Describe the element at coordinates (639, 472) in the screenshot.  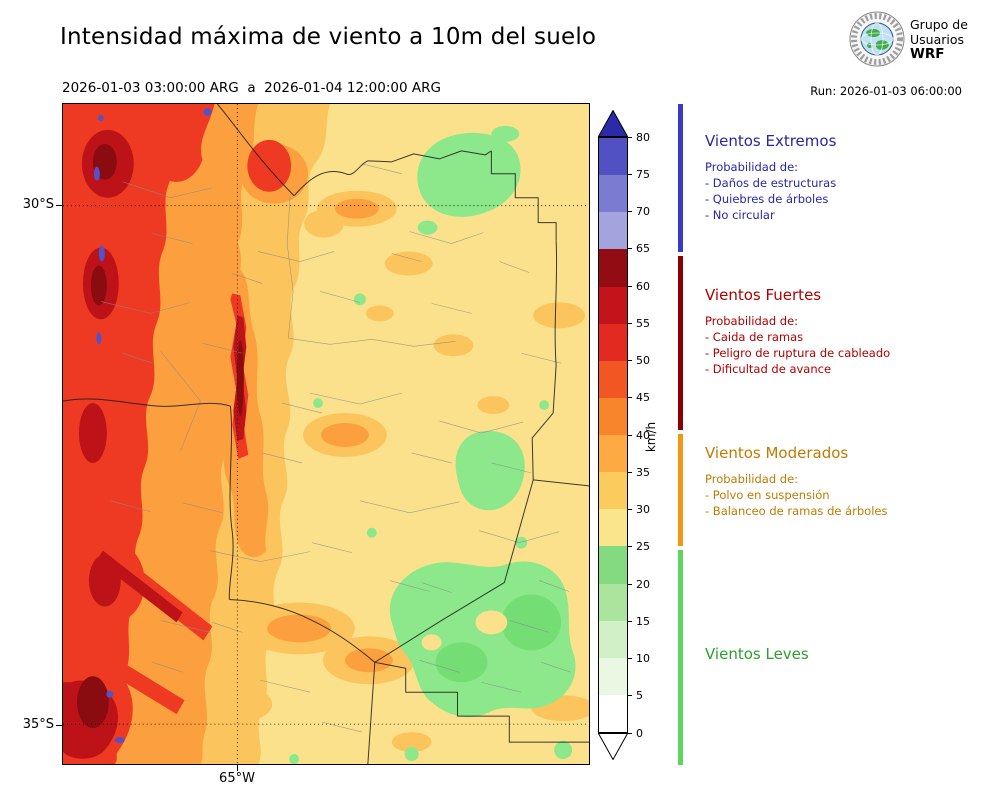
I see `colorbar-tick: 35` at that location.